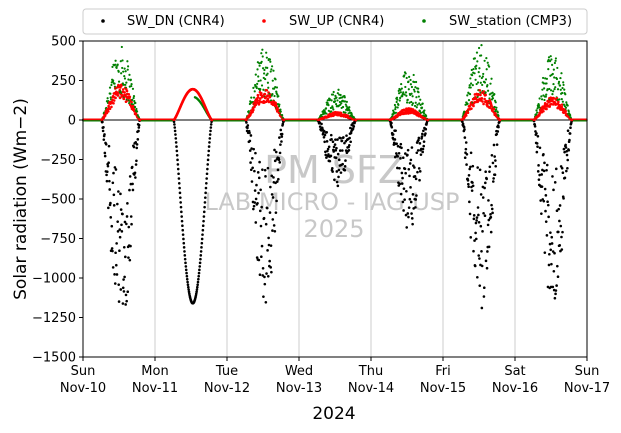 The height and width of the screenshot is (433, 621). What do you see at coordinates (83, 371) in the screenshot?
I see `x-tick-label-day: Sun` at bounding box center [83, 371].